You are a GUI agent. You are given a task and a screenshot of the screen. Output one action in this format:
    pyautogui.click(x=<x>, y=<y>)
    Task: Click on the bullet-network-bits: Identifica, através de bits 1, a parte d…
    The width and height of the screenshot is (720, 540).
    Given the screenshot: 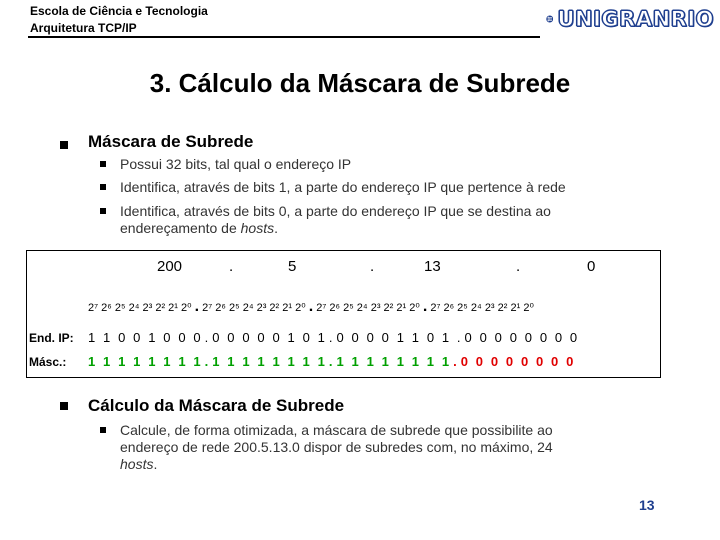 What is the action you would take?
    pyautogui.click(x=343, y=187)
    